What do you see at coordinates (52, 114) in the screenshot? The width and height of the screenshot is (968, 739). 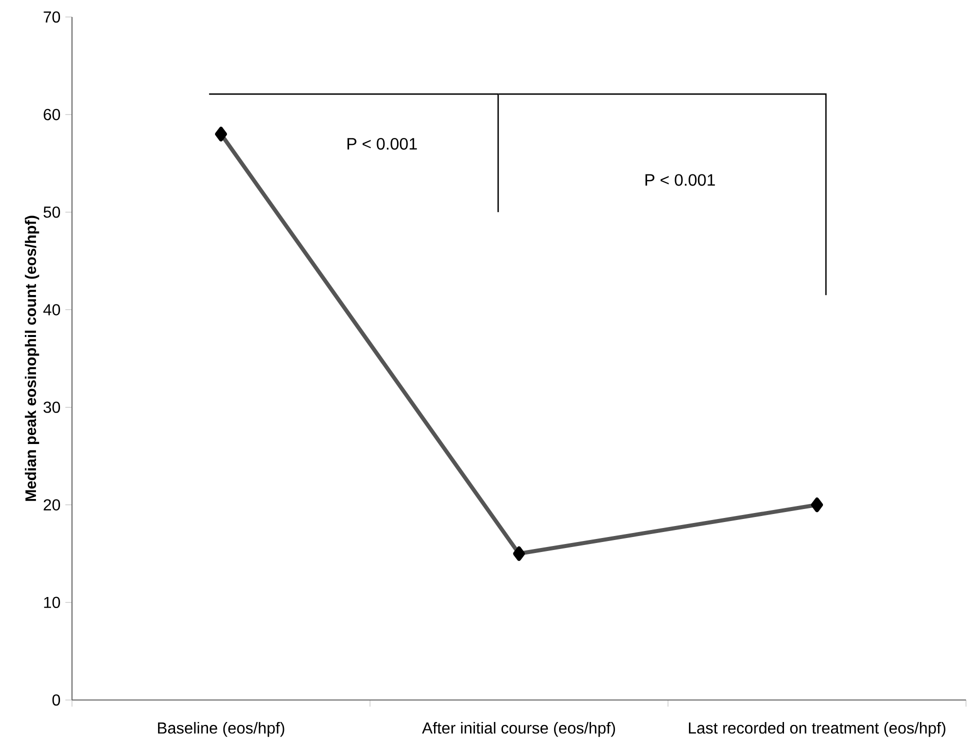 I see `y-tick-label: 60` at bounding box center [52, 114].